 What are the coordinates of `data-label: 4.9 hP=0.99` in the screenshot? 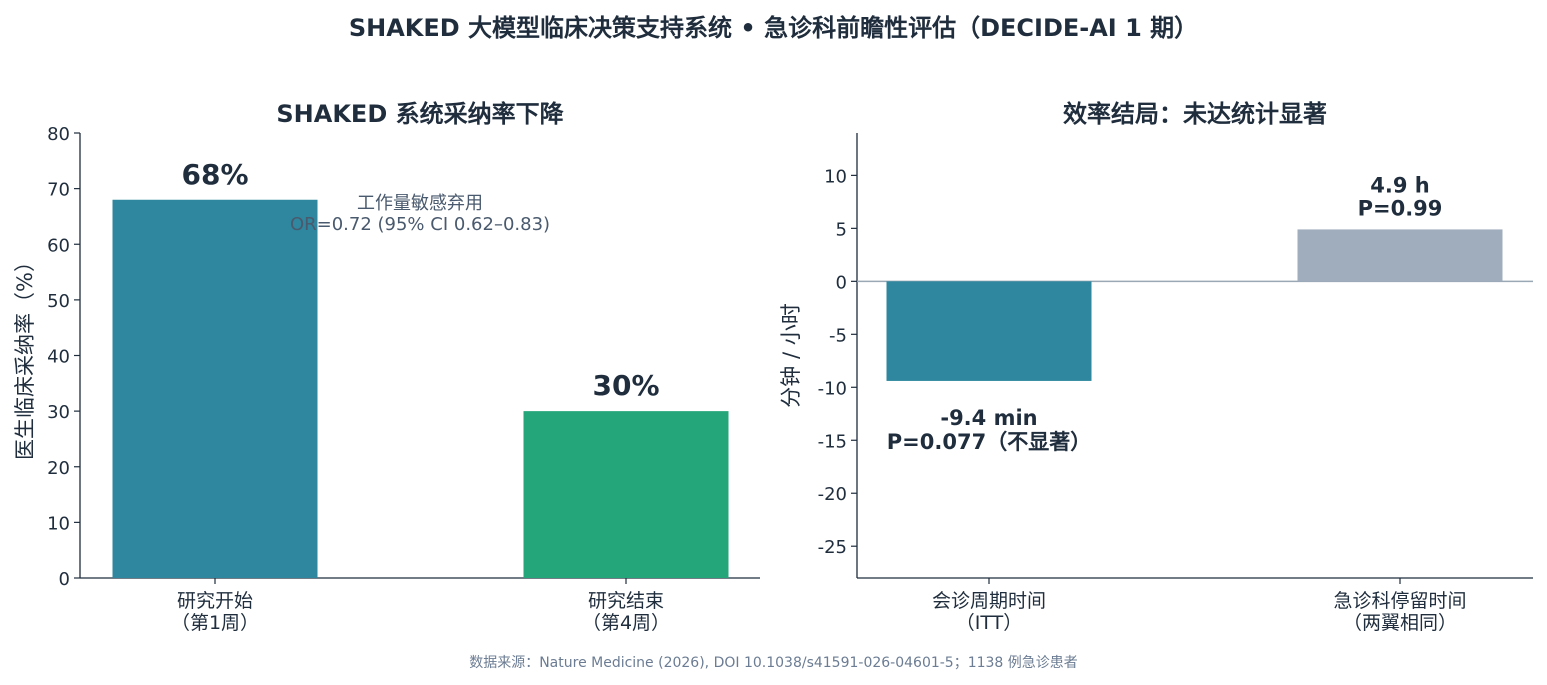 It's located at (1400, 196).